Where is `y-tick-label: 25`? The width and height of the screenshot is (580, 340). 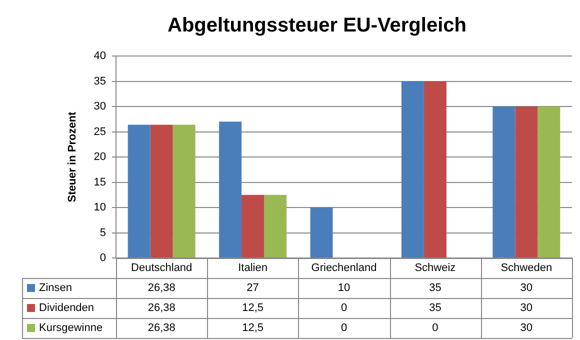 y-tick-label: 25 is located at coordinates (100, 132).